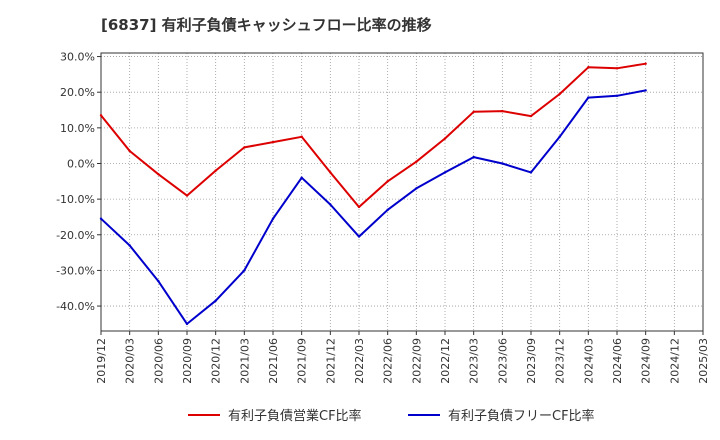 The image size is (720, 440). What do you see at coordinates (502, 361) in the screenshot?
I see `x-tick-label: 2023/06` at bounding box center [502, 361].